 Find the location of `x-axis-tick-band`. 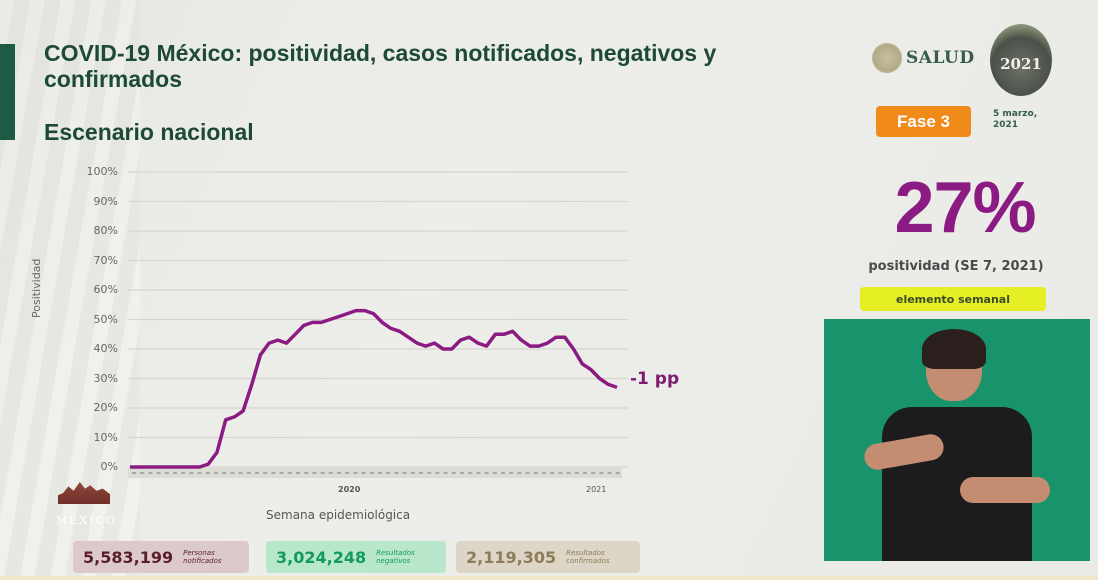

x-axis-tick-band is located at coordinates (375, 473).